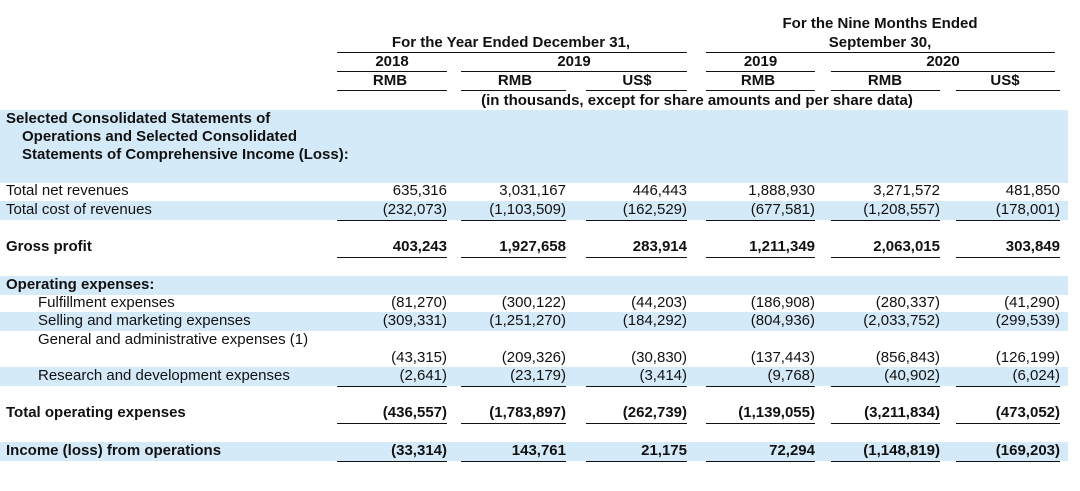 The width and height of the screenshot is (1080, 491). I want to click on cell-value: (41,290), so click(1032, 302).